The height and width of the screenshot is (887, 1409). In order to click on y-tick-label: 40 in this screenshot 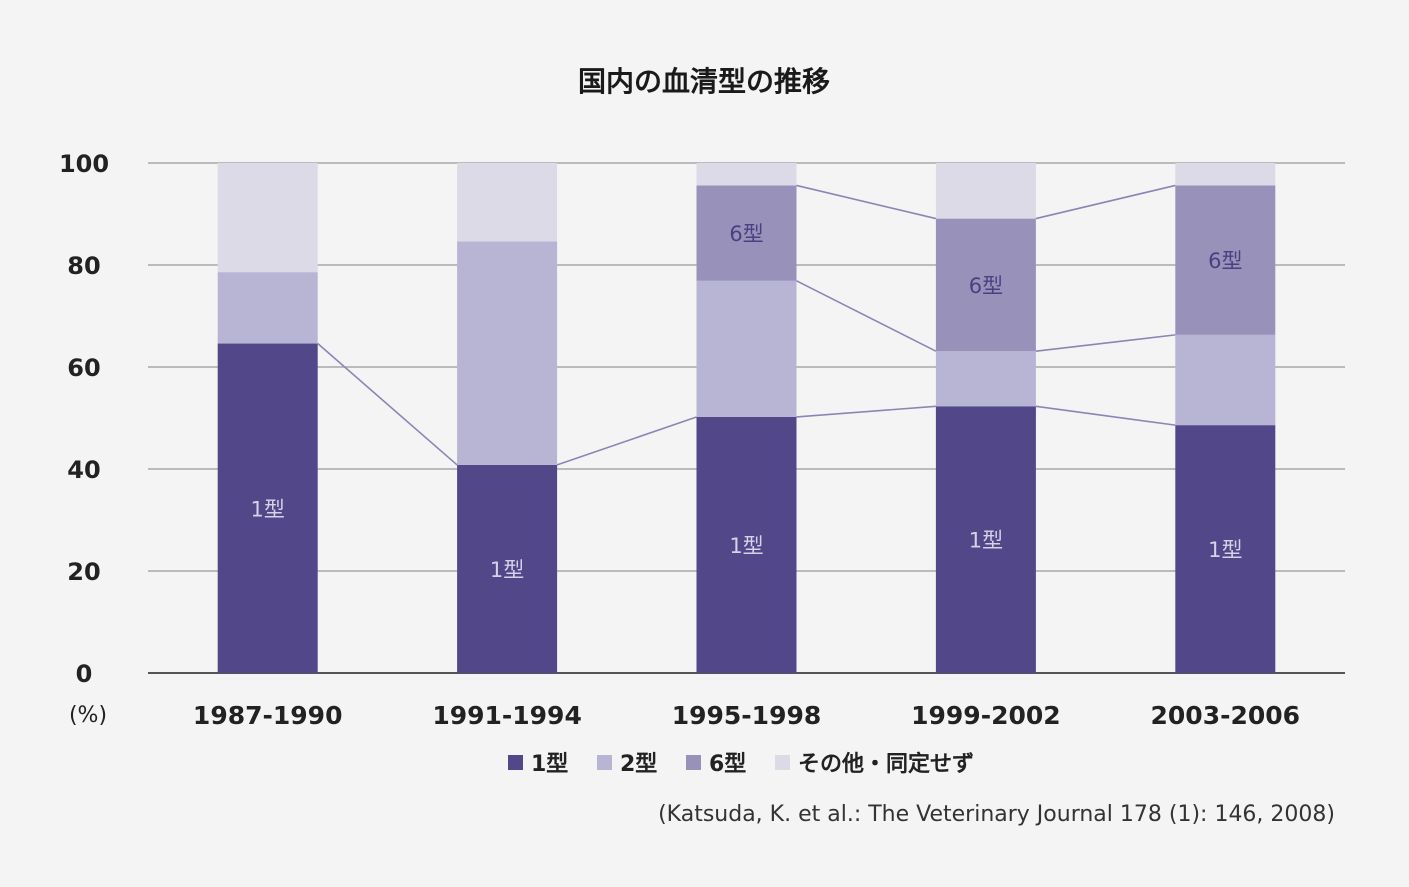, I will do `click(83, 470)`.